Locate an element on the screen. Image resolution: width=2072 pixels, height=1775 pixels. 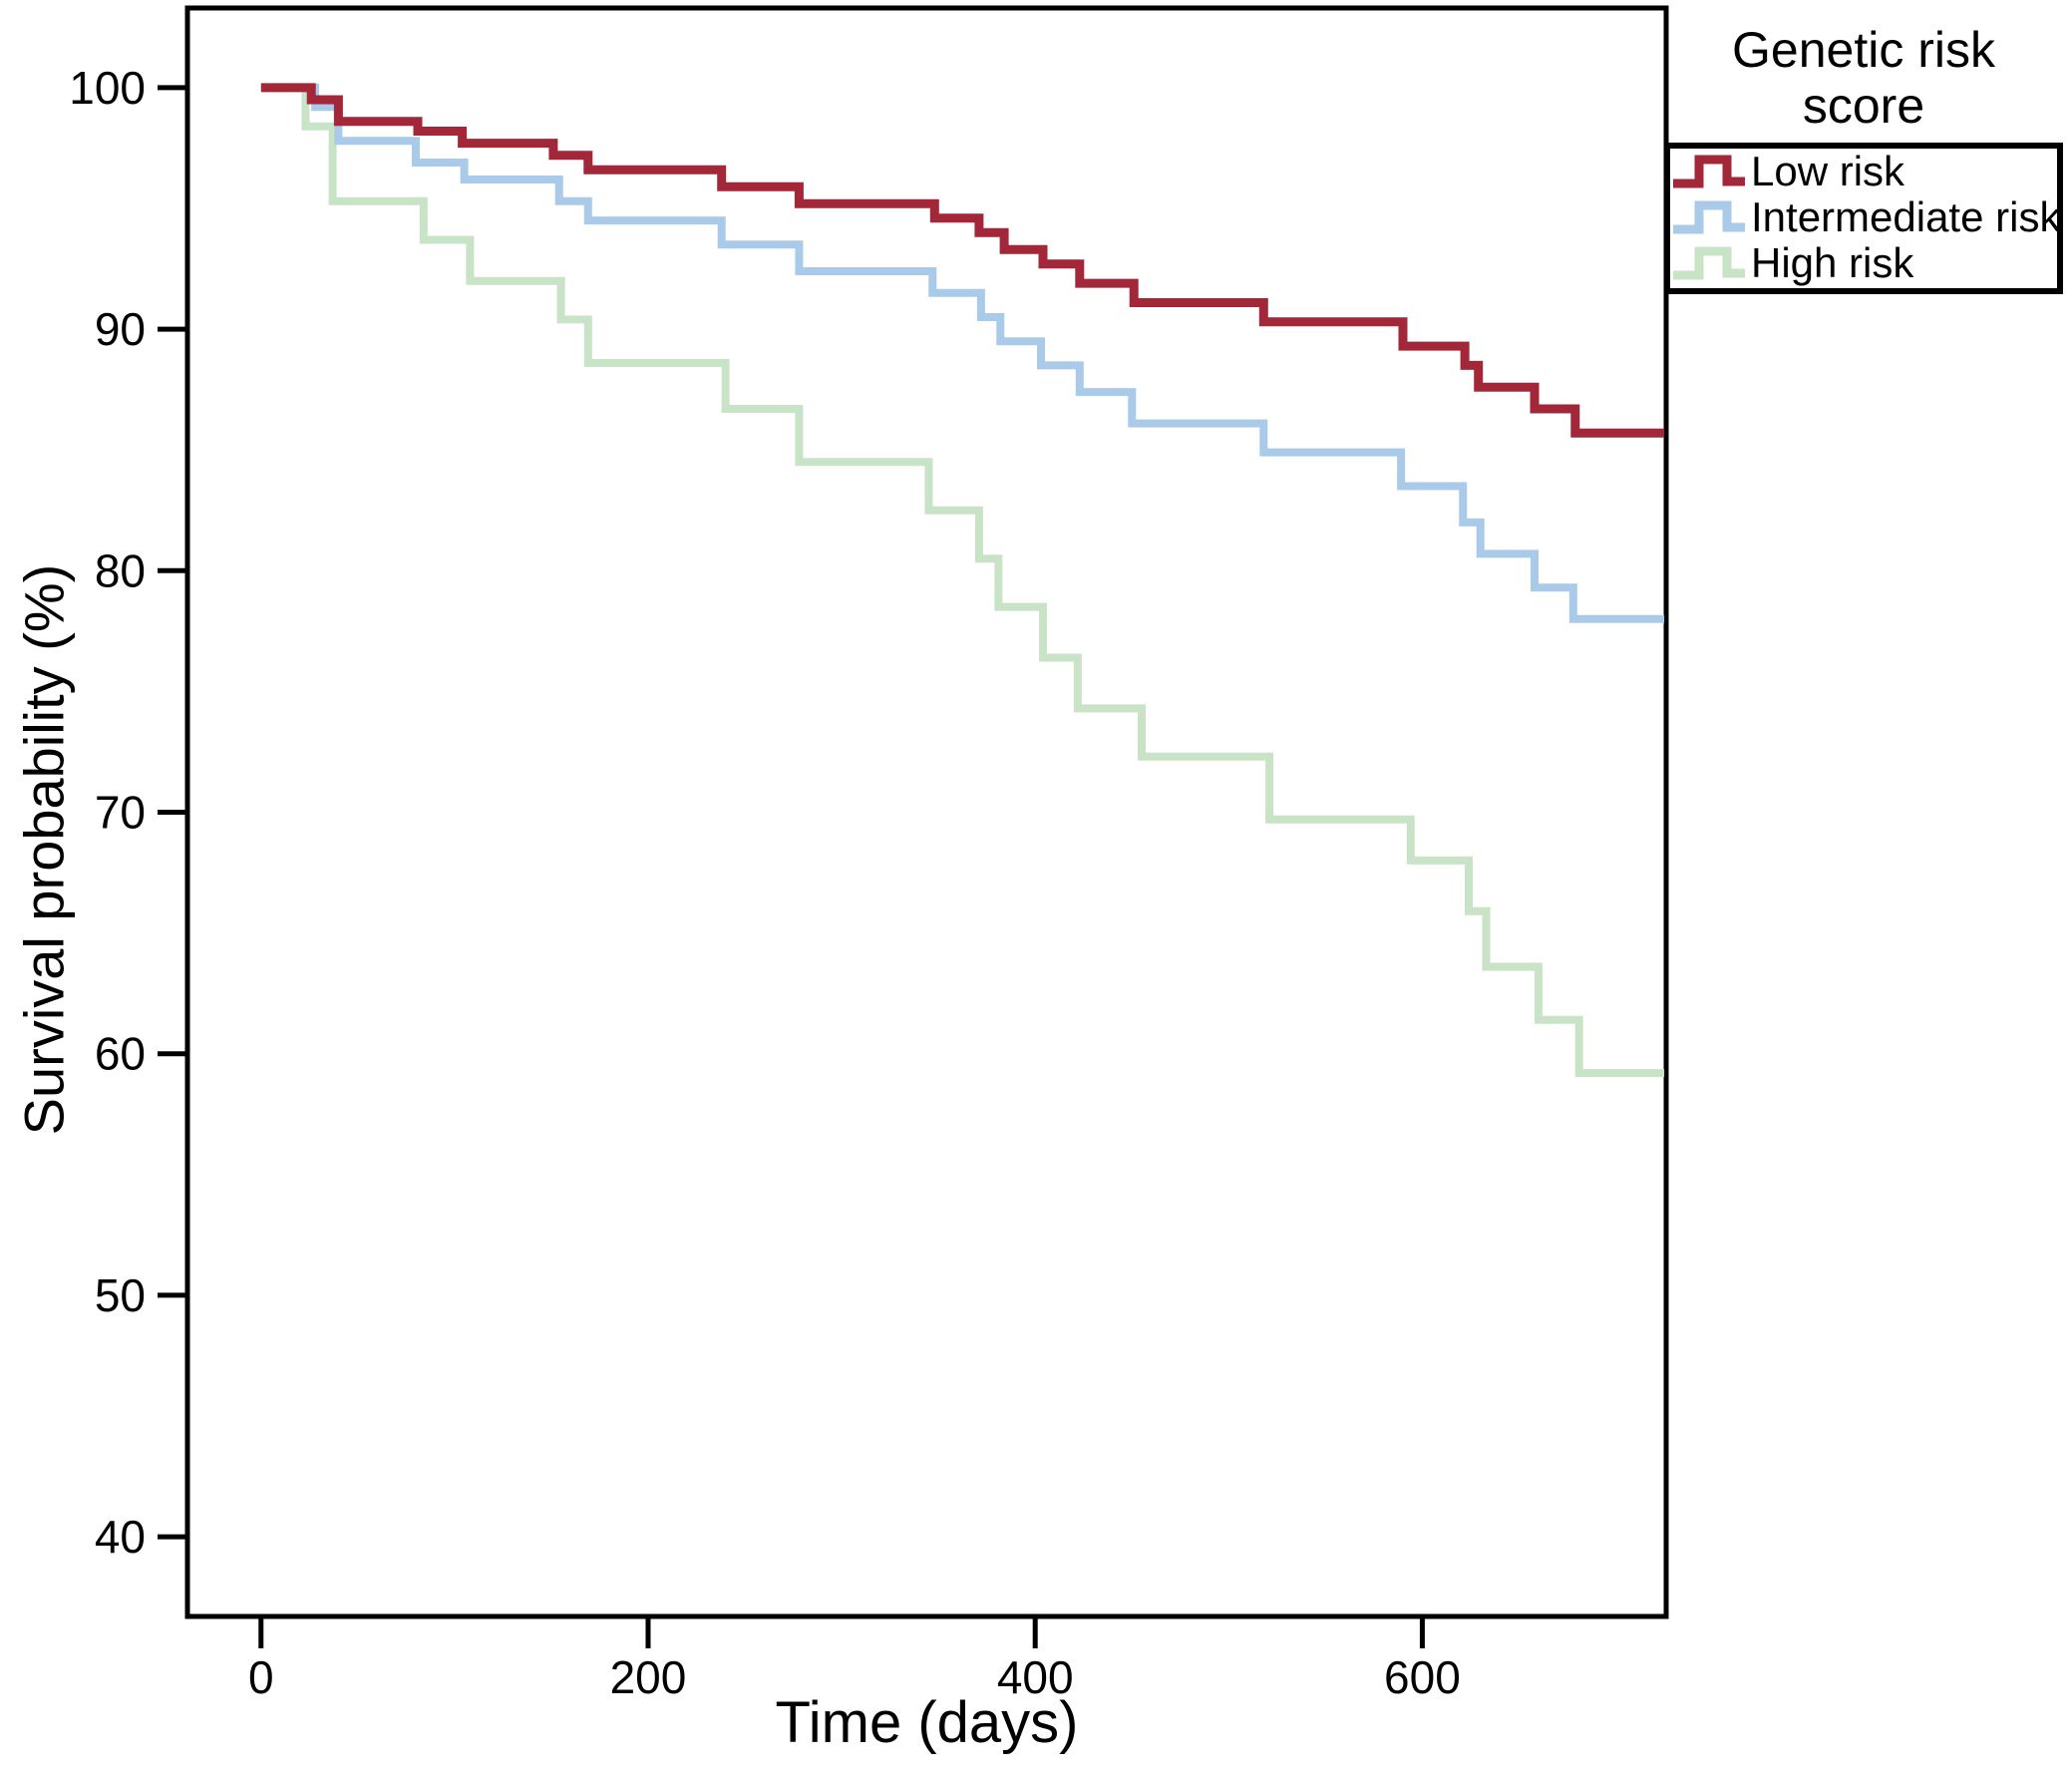
y-tick-label: 40 is located at coordinates (121, 1537).